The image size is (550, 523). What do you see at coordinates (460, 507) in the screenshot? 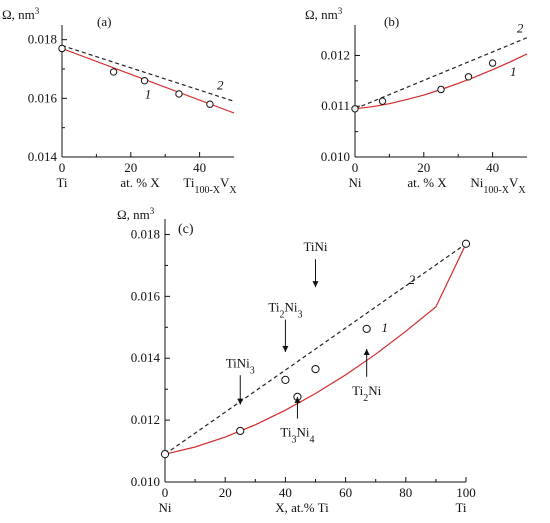
I see `x-right-label: Ti` at bounding box center [460, 507].